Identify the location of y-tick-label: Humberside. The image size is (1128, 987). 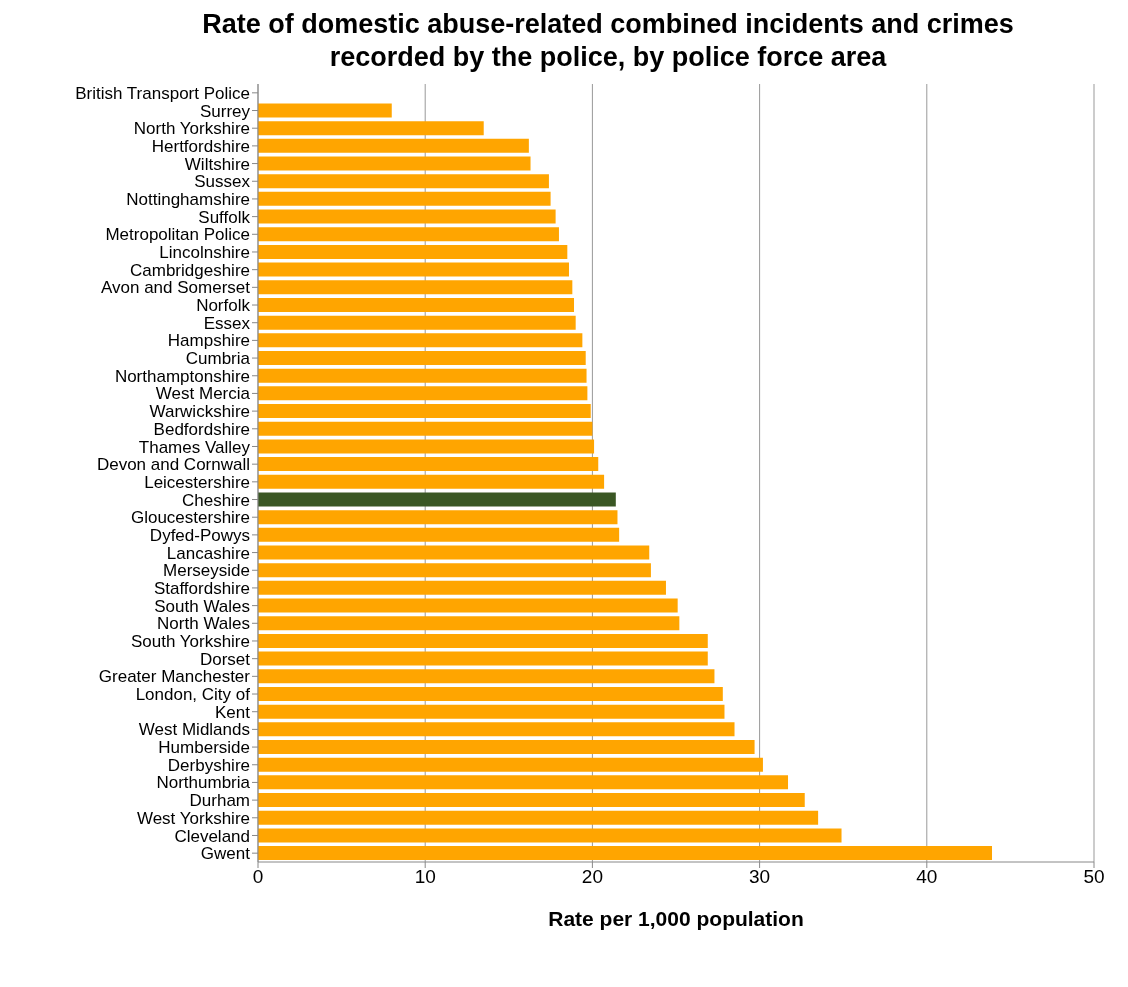
(204, 748).